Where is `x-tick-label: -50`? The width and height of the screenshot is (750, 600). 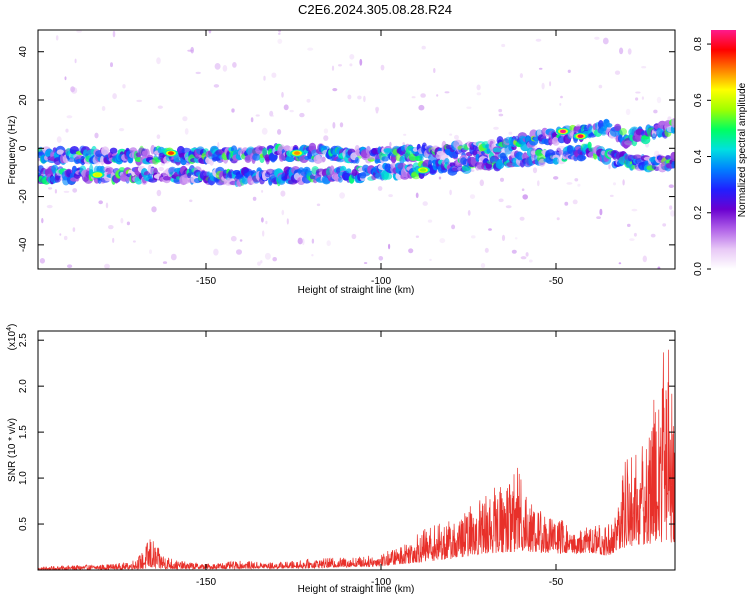 x-tick-label: -50 is located at coordinates (556, 582).